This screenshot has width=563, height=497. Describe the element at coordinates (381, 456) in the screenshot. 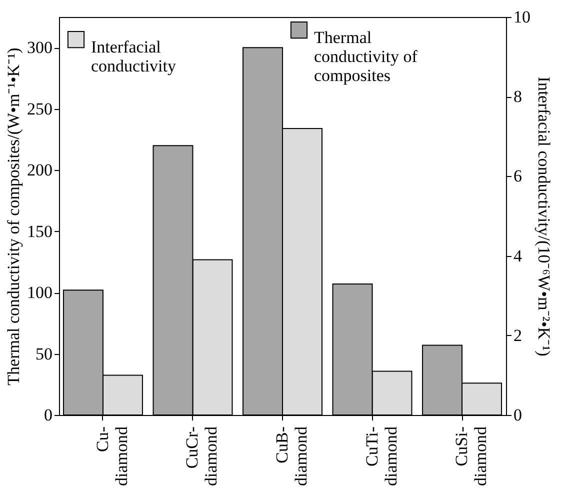

I see `x-tick-label: CuTi-diamond` at that location.